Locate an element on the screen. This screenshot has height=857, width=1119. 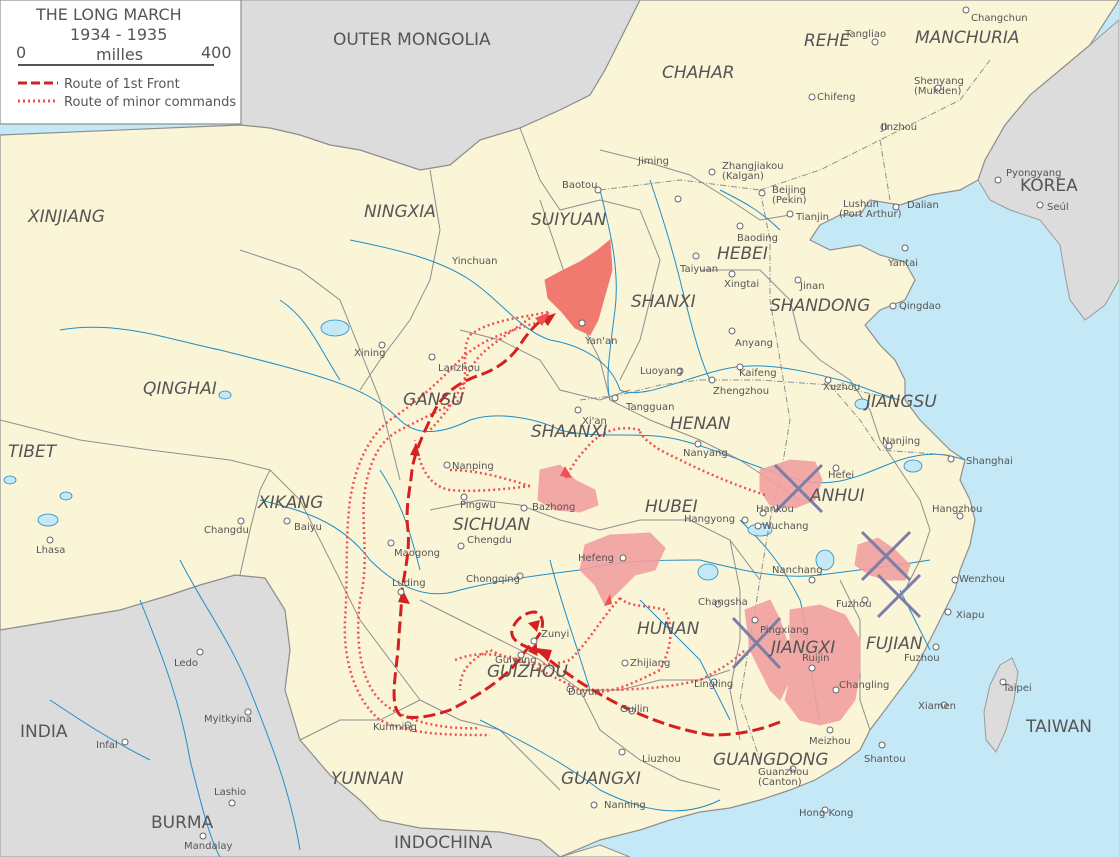
city-shenyang: Shenyang is located at coordinates (939, 81).